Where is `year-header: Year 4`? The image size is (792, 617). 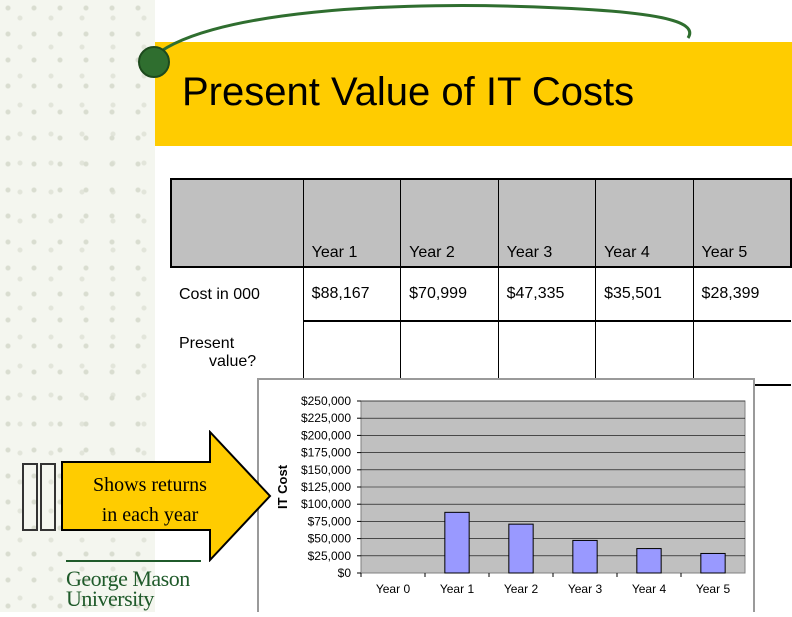 year-header: Year 4 is located at coordinates (644, 223).